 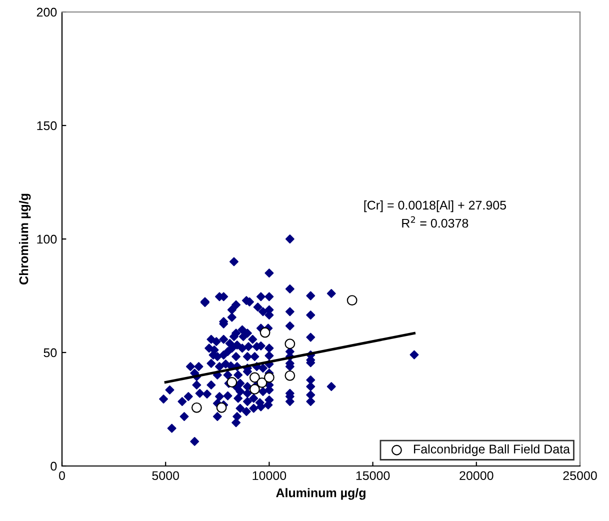 What do you see at coordinates (25, 239) in the screenshot?
I see `y-axis-title: Chromium µg/g` at bounding box center [25, 239].